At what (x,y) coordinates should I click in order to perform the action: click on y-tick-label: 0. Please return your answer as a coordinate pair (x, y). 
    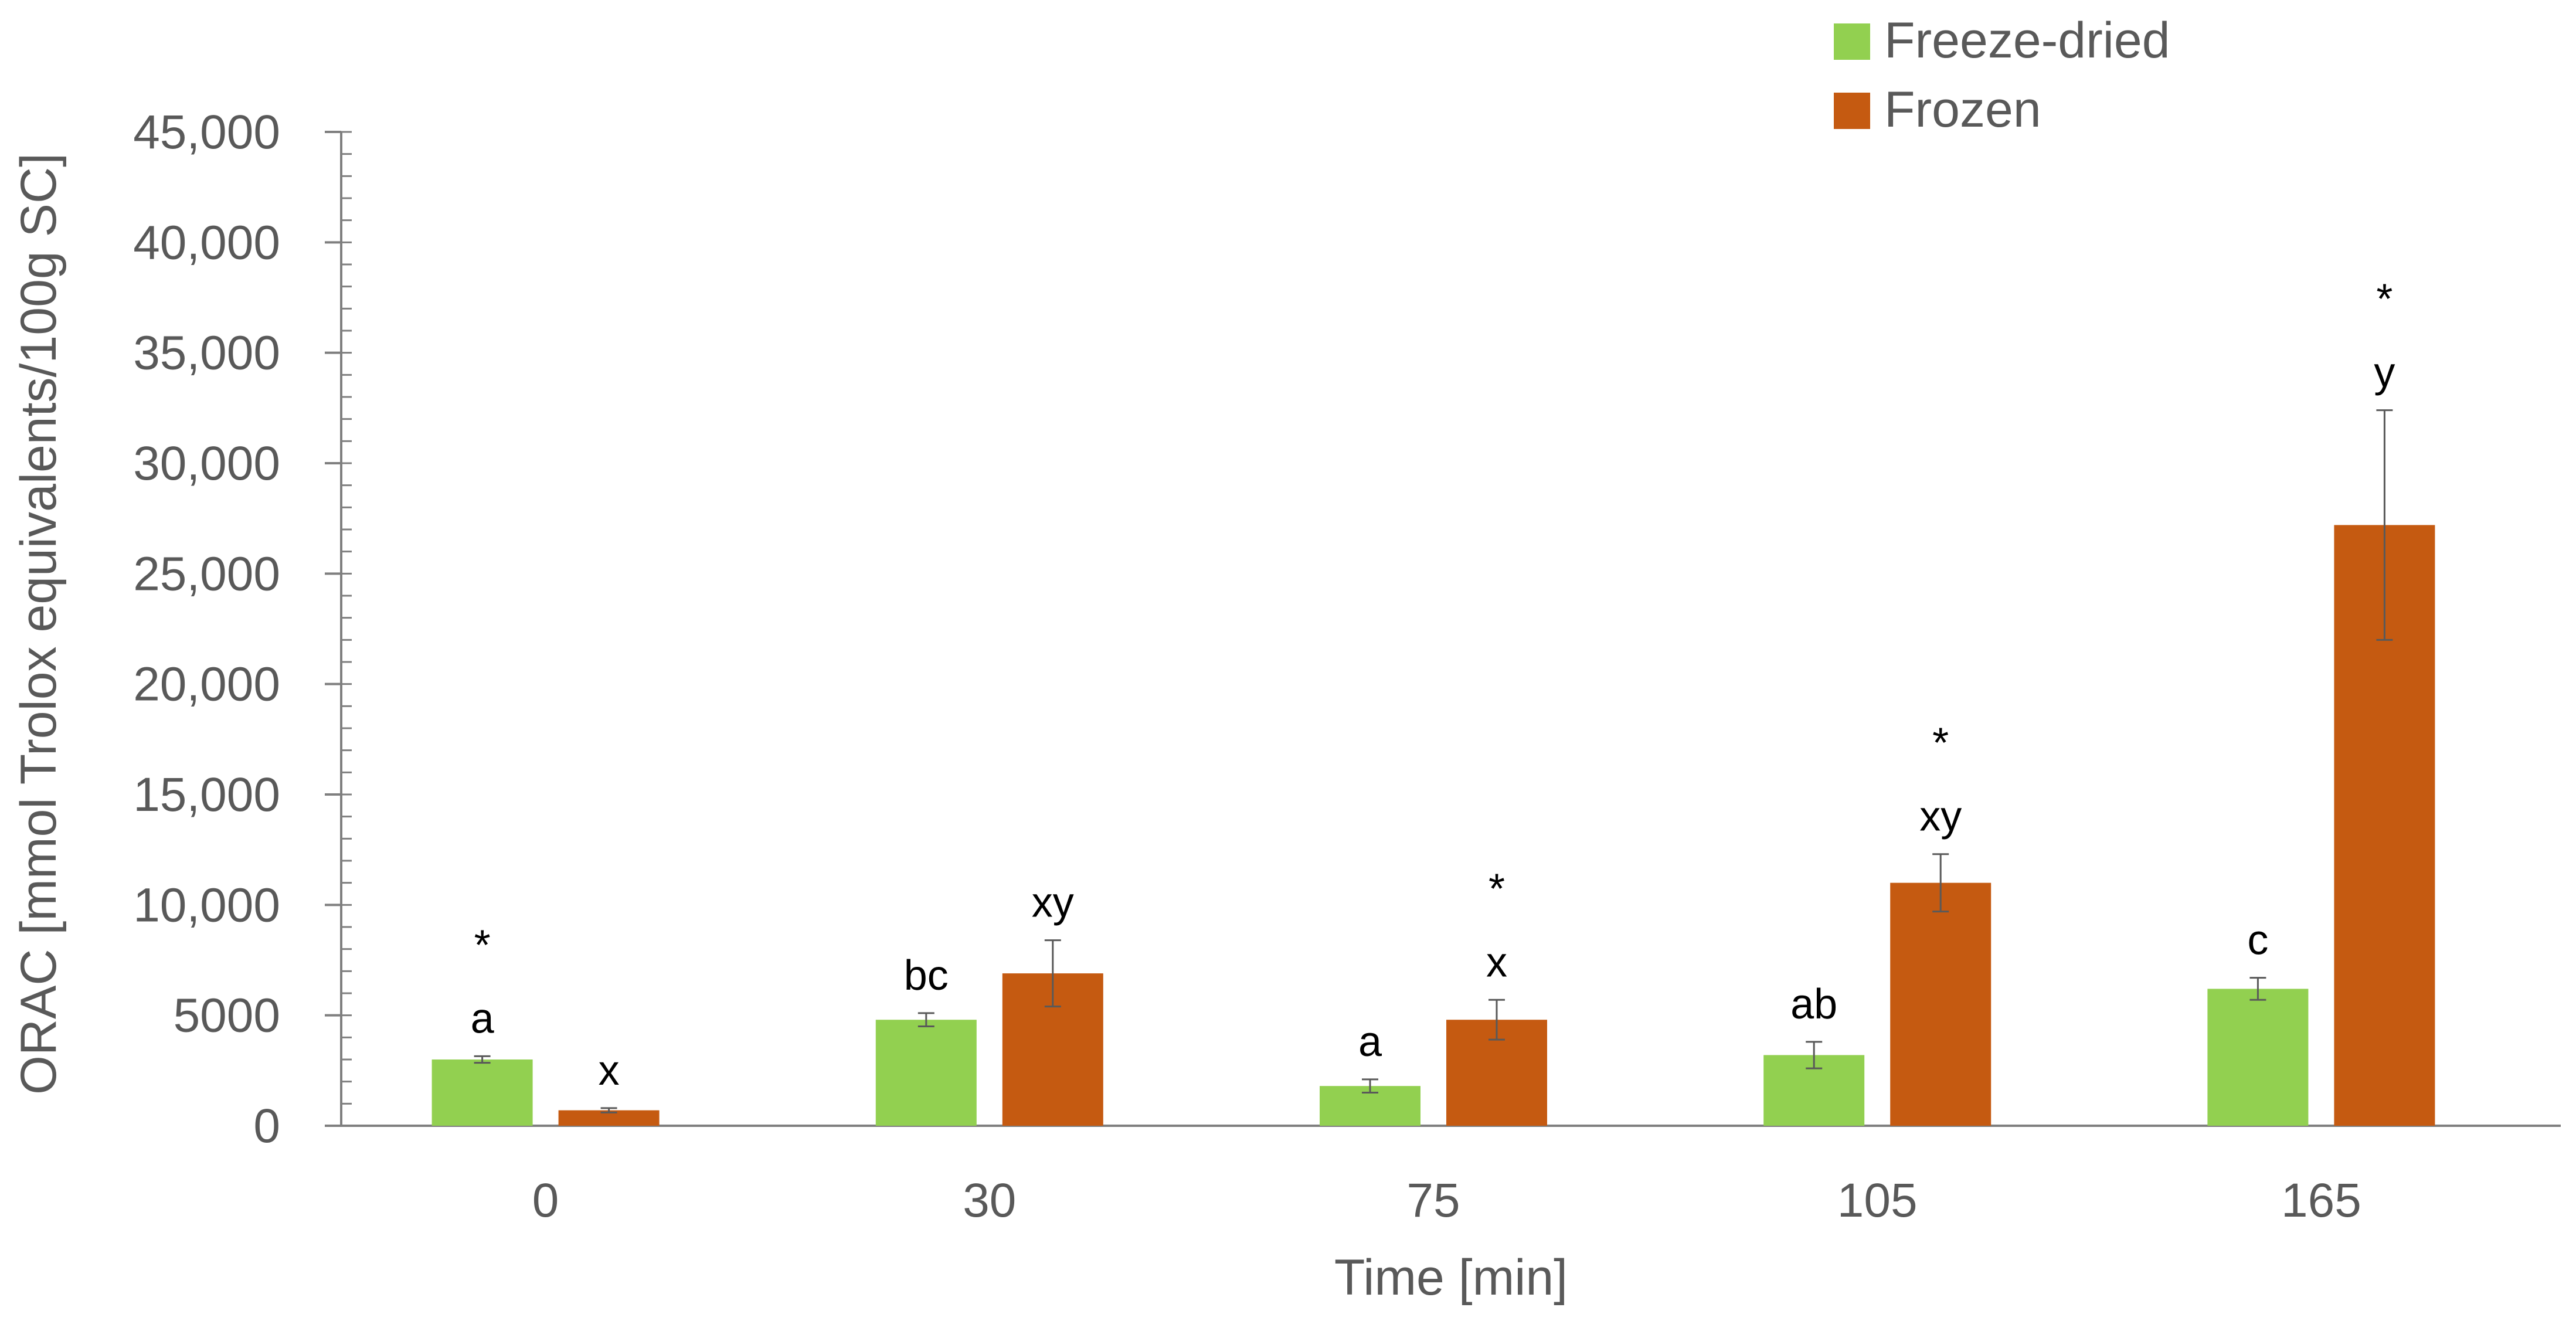
    Looking at the image, I should click on (266, 1126).